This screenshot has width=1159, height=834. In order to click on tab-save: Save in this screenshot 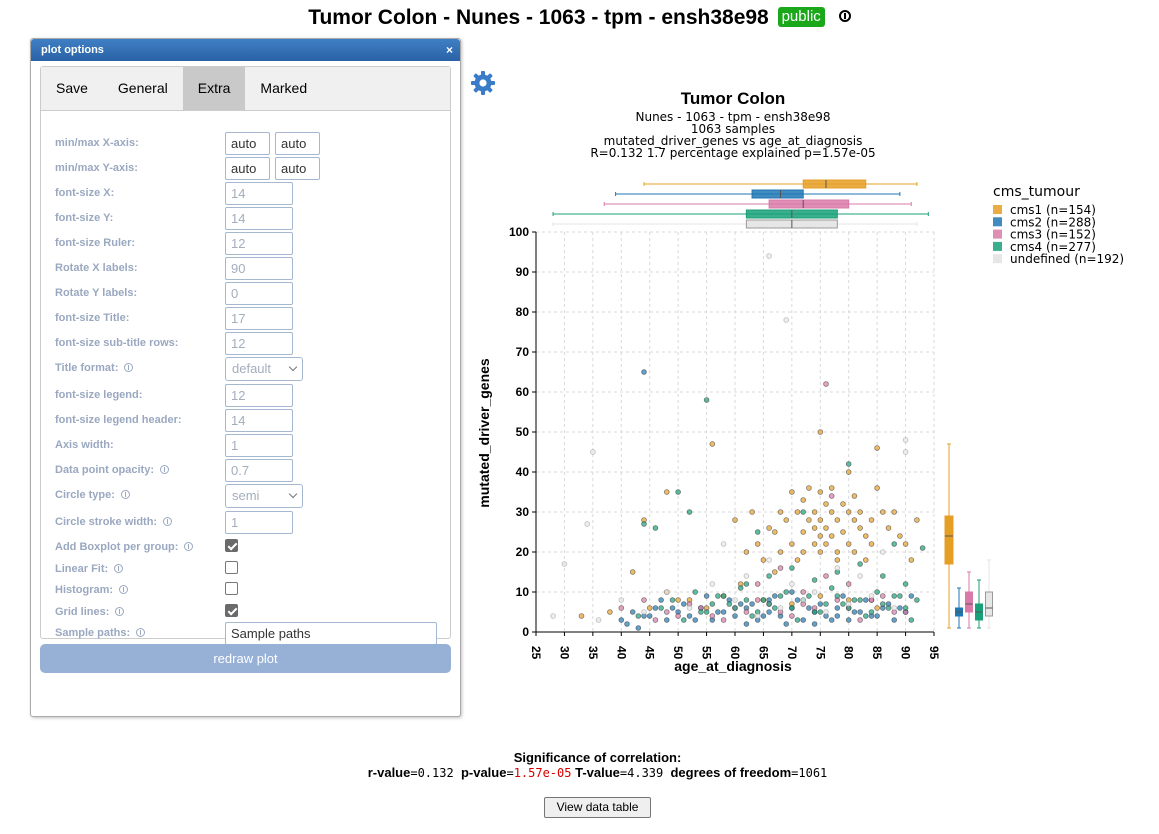, I will do `click(72, 88)`.